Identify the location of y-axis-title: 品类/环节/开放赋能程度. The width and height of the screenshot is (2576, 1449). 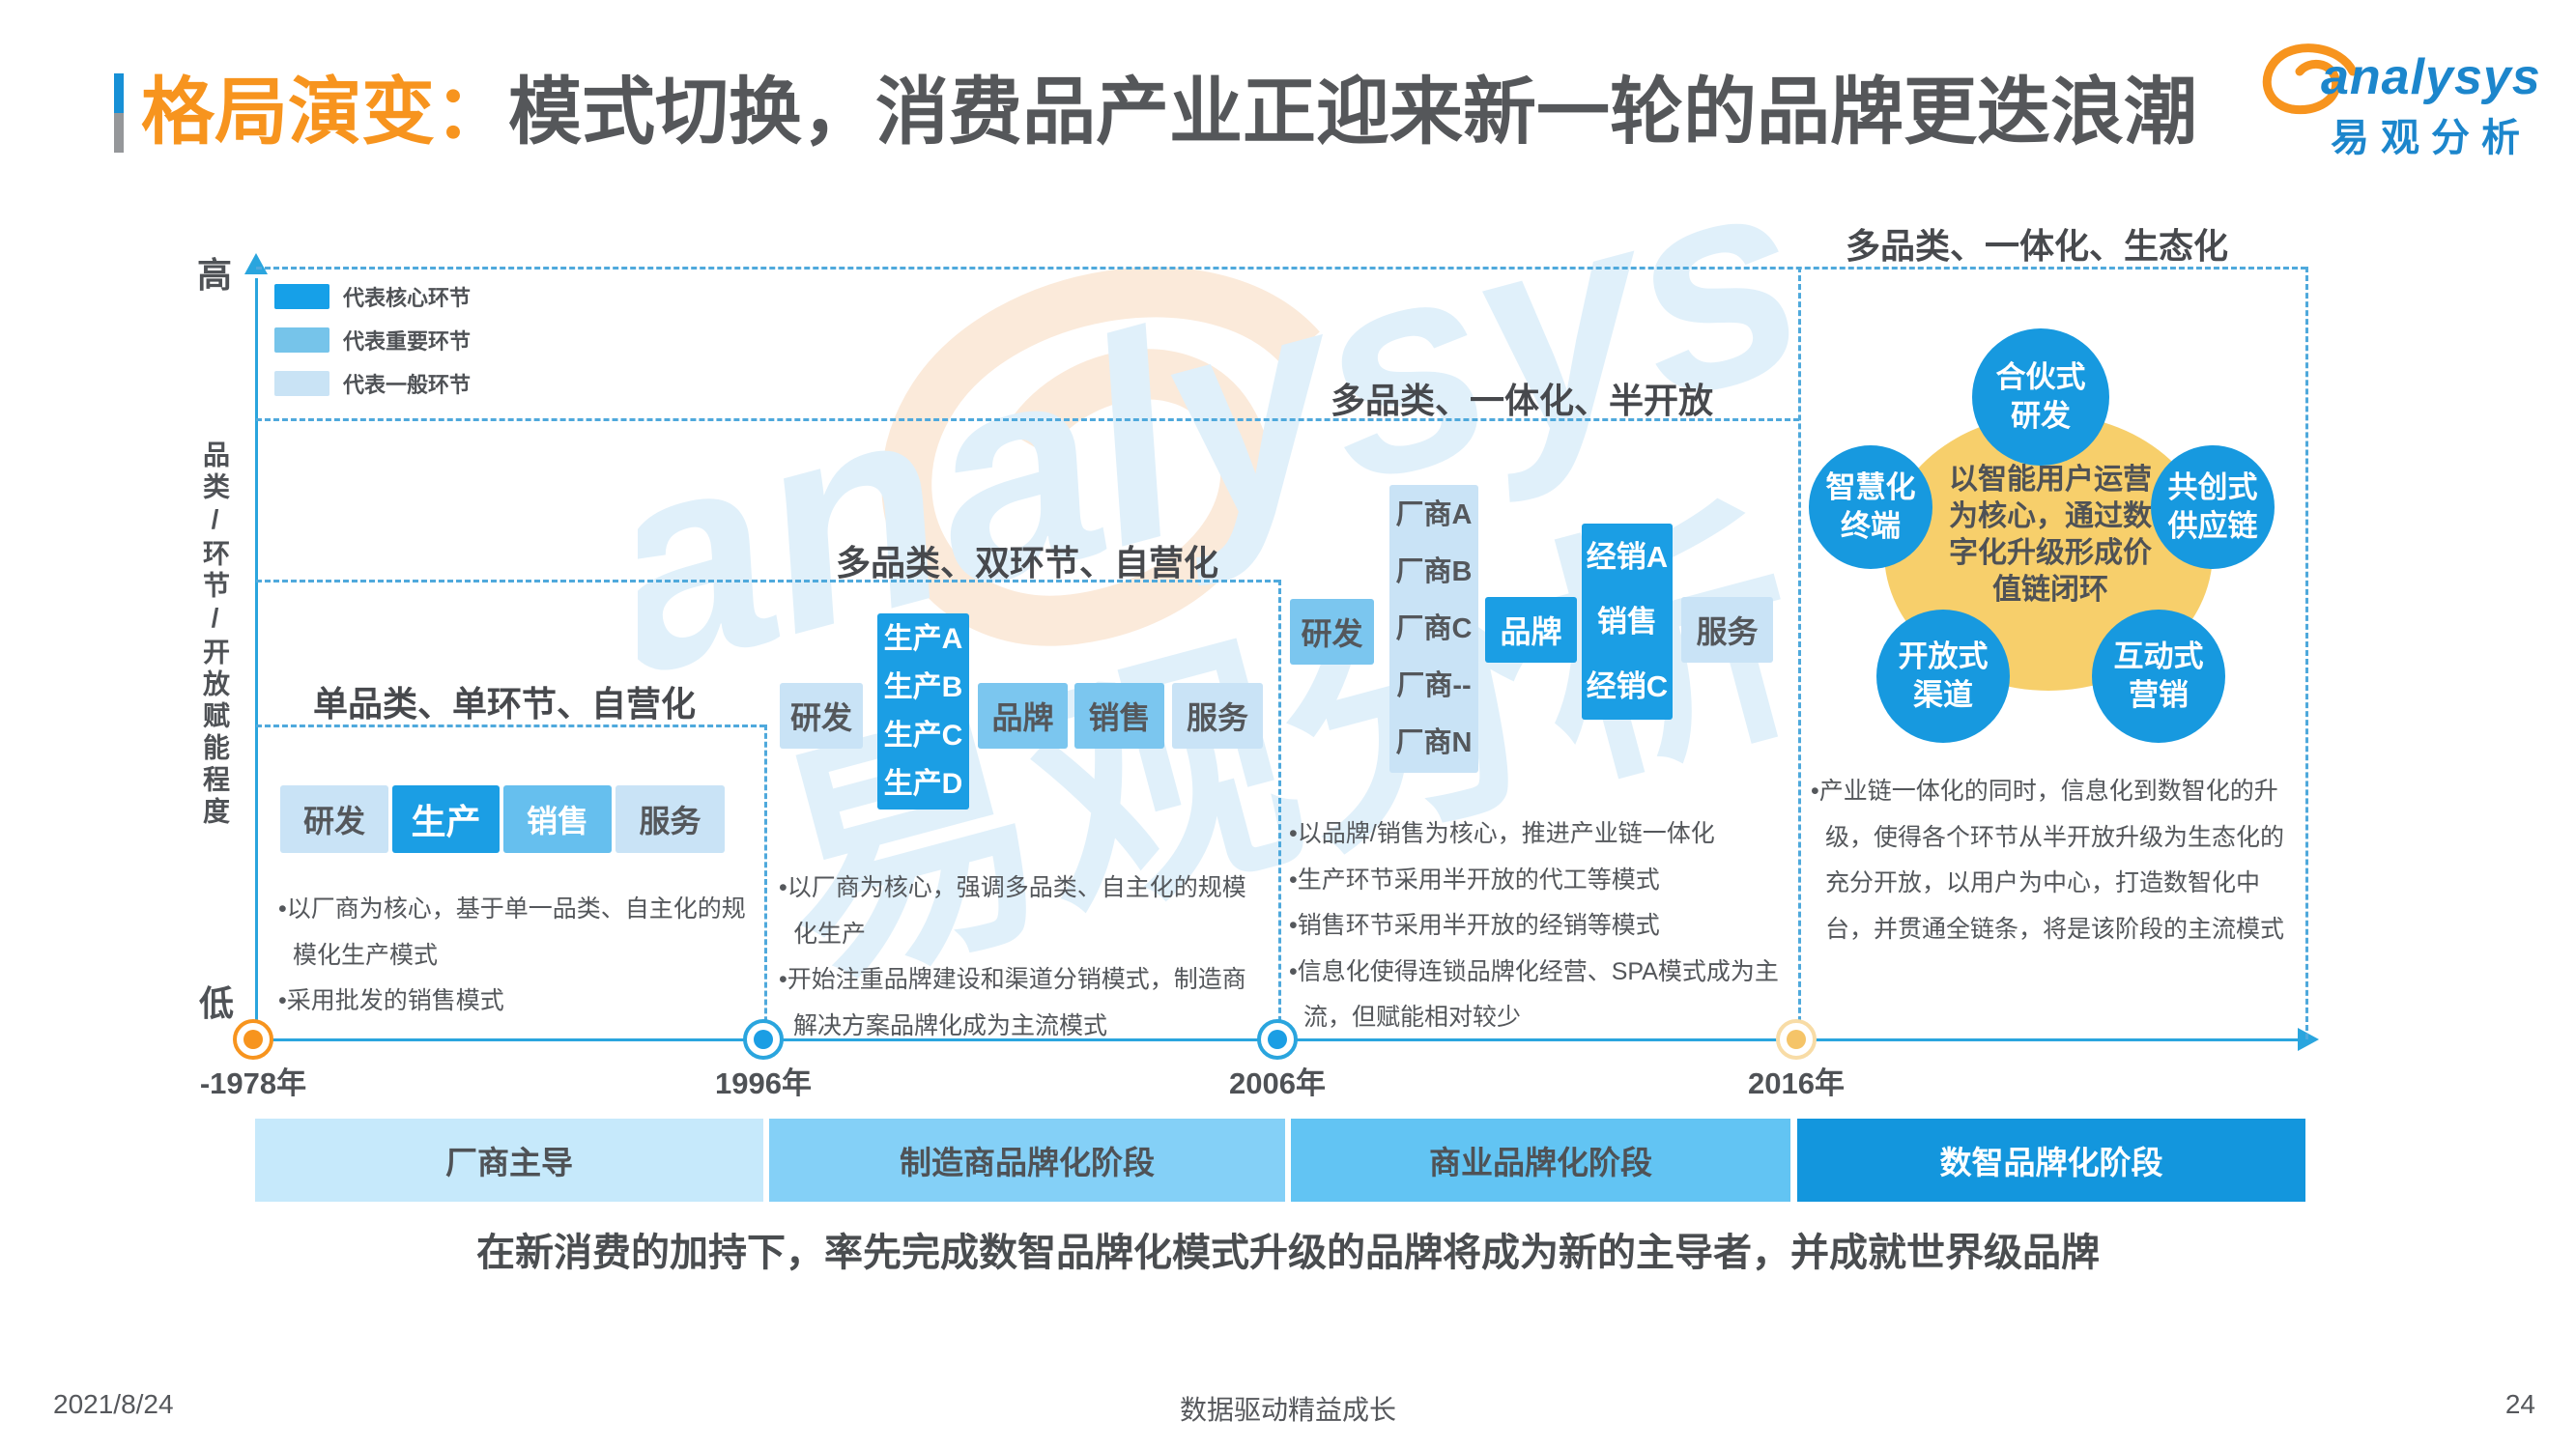
(215, 634).